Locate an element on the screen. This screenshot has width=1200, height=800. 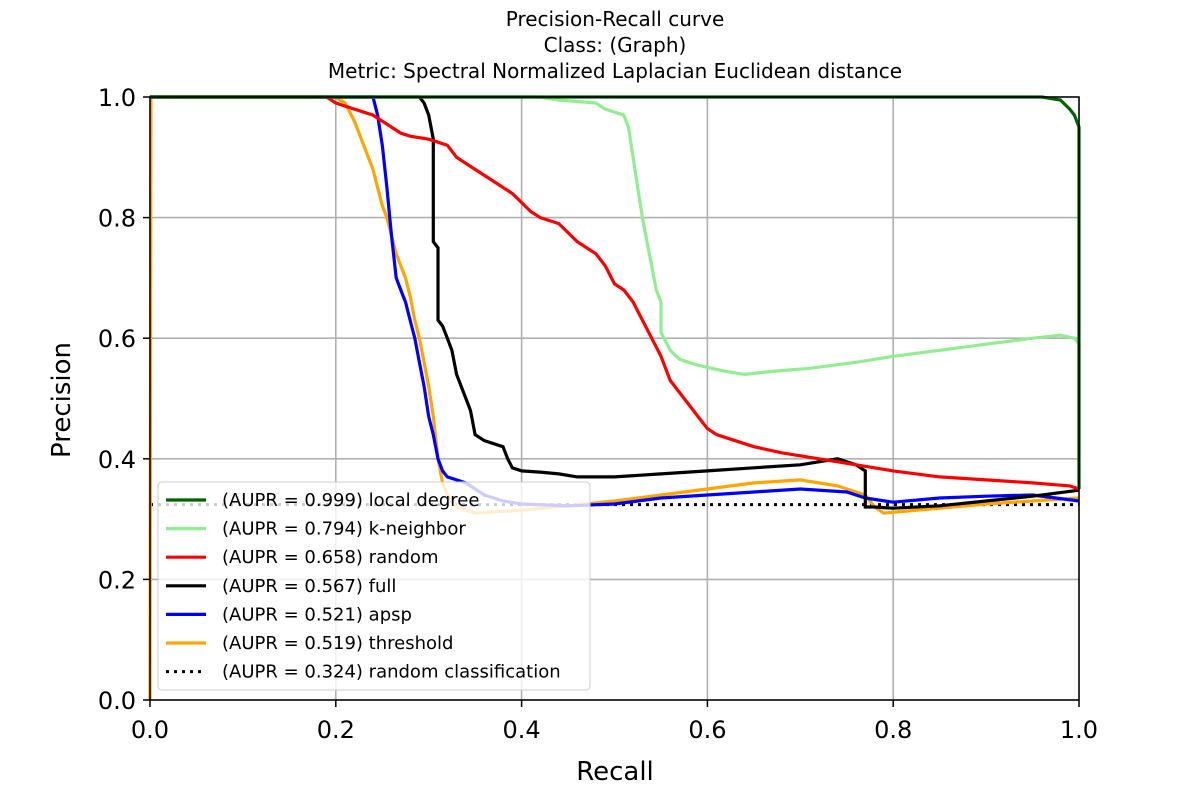
x-tick-label: 0.6 is located at coordinates (707, 730).